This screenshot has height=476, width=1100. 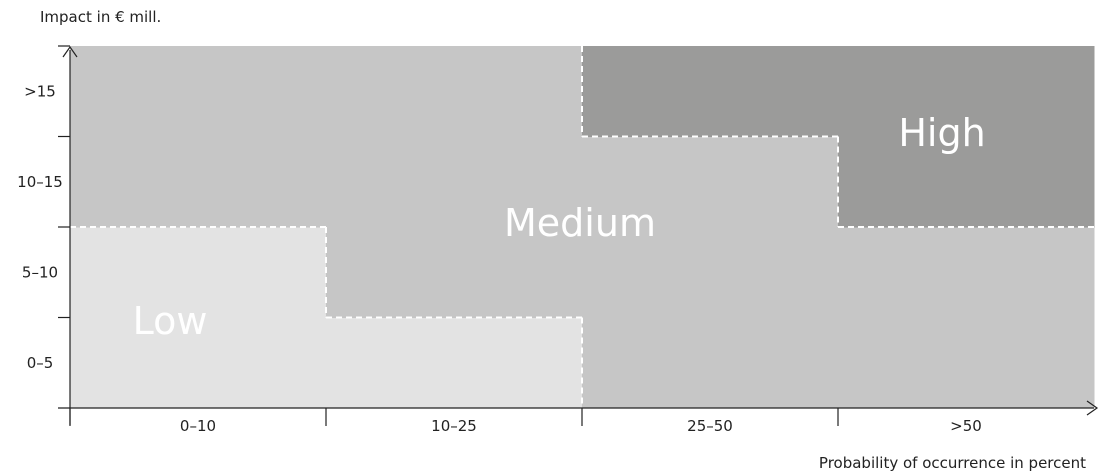 I want to click on x-axis-arrow, so click(x=1092, y=408).